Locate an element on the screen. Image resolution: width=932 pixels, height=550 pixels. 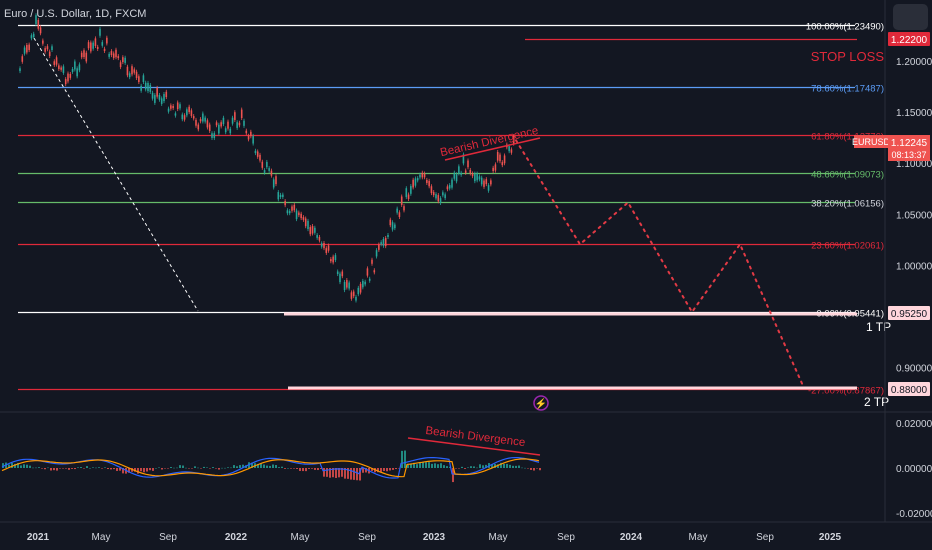
lightning-icon: ⚡ is located at coordinates (541, 403).